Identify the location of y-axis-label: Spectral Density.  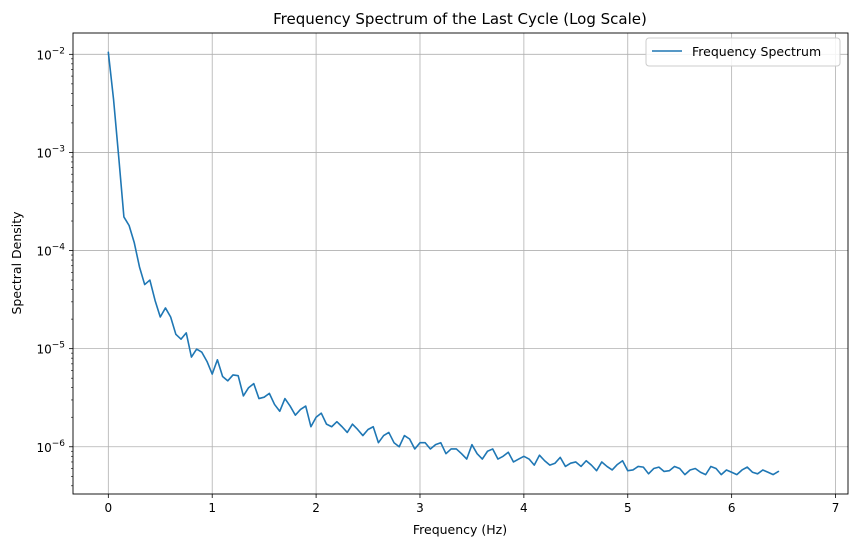
(16, 263).